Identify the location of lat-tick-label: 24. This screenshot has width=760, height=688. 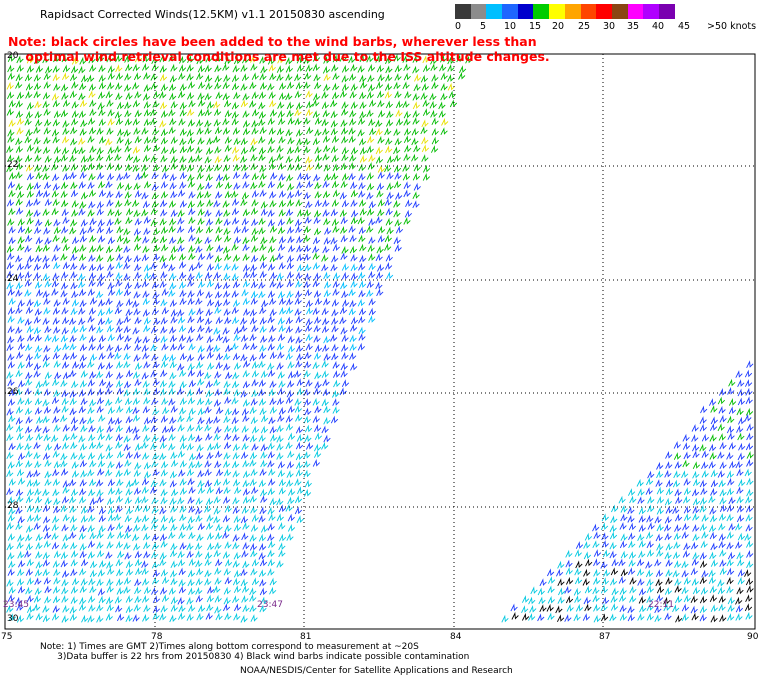
(13, 279).